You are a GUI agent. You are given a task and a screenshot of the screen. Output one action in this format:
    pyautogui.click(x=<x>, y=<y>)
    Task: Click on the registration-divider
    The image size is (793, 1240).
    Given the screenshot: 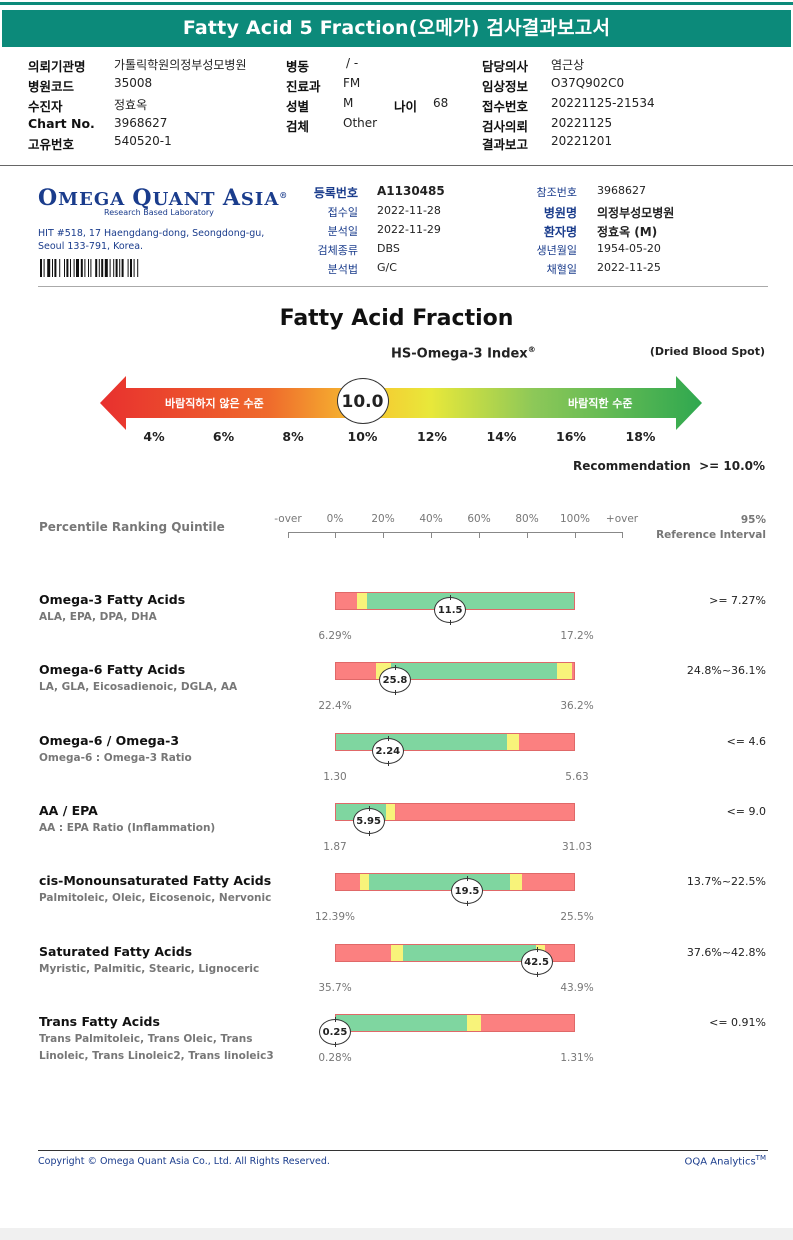 What is the action you would take?
    pyautogui.click(x=403, y=286)
    